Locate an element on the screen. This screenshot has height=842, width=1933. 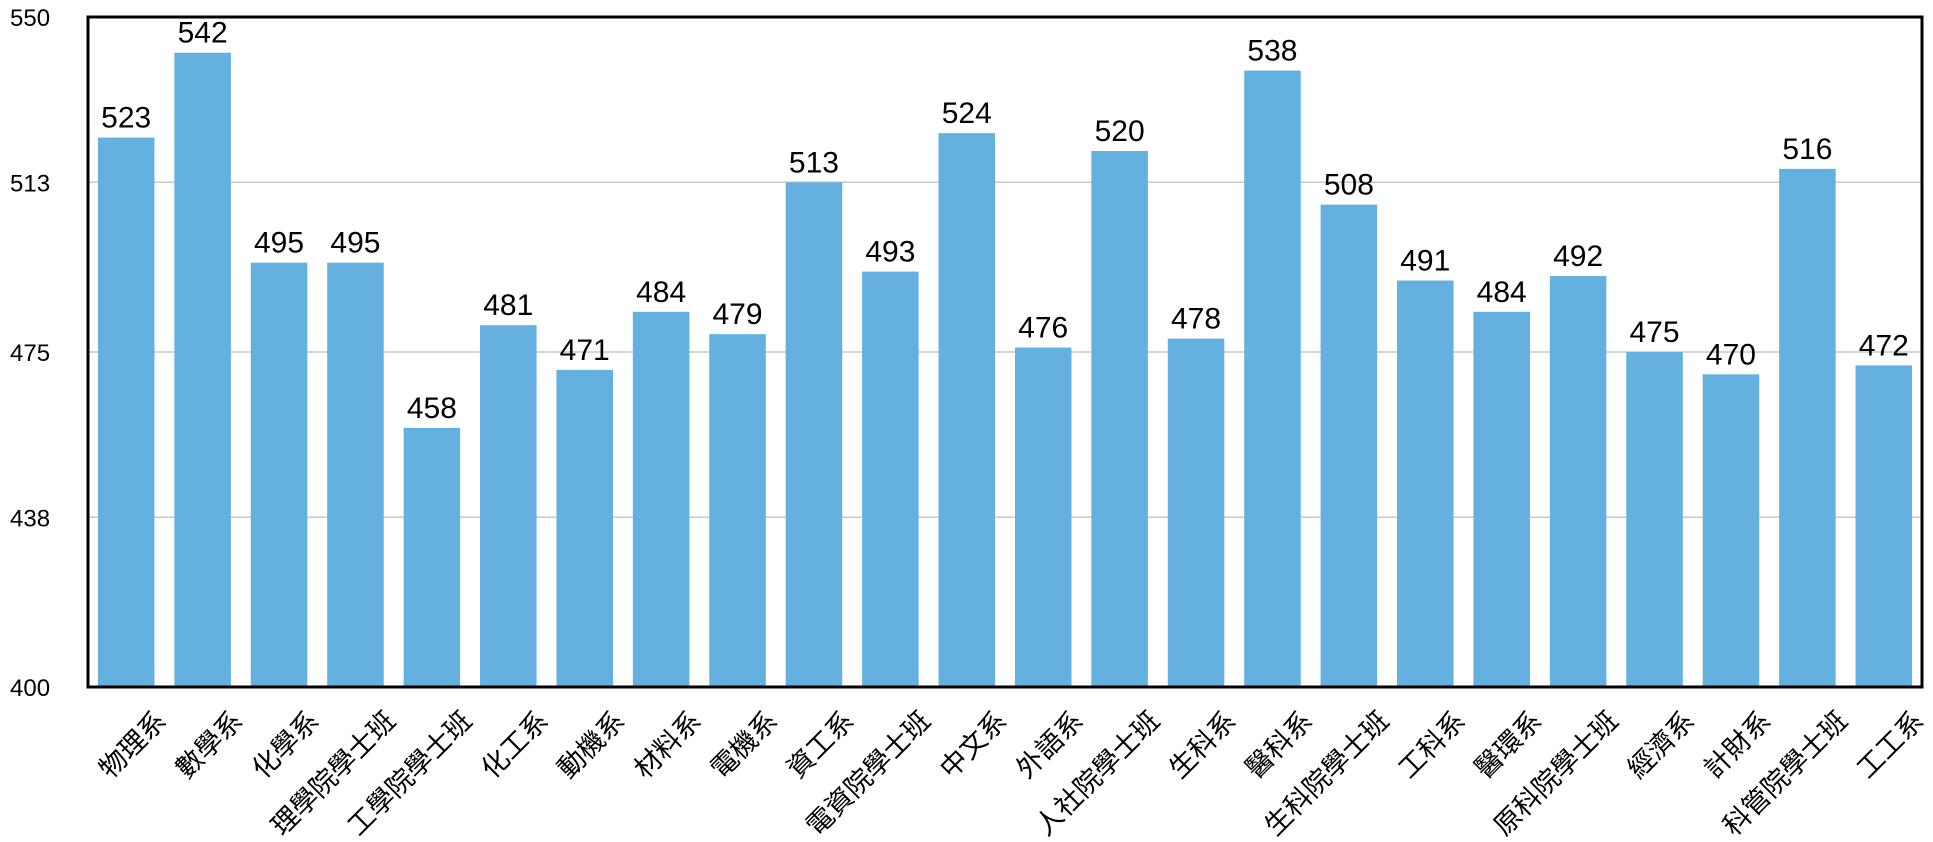
y-tick-label: 550 is located at coordinates (30, 18).